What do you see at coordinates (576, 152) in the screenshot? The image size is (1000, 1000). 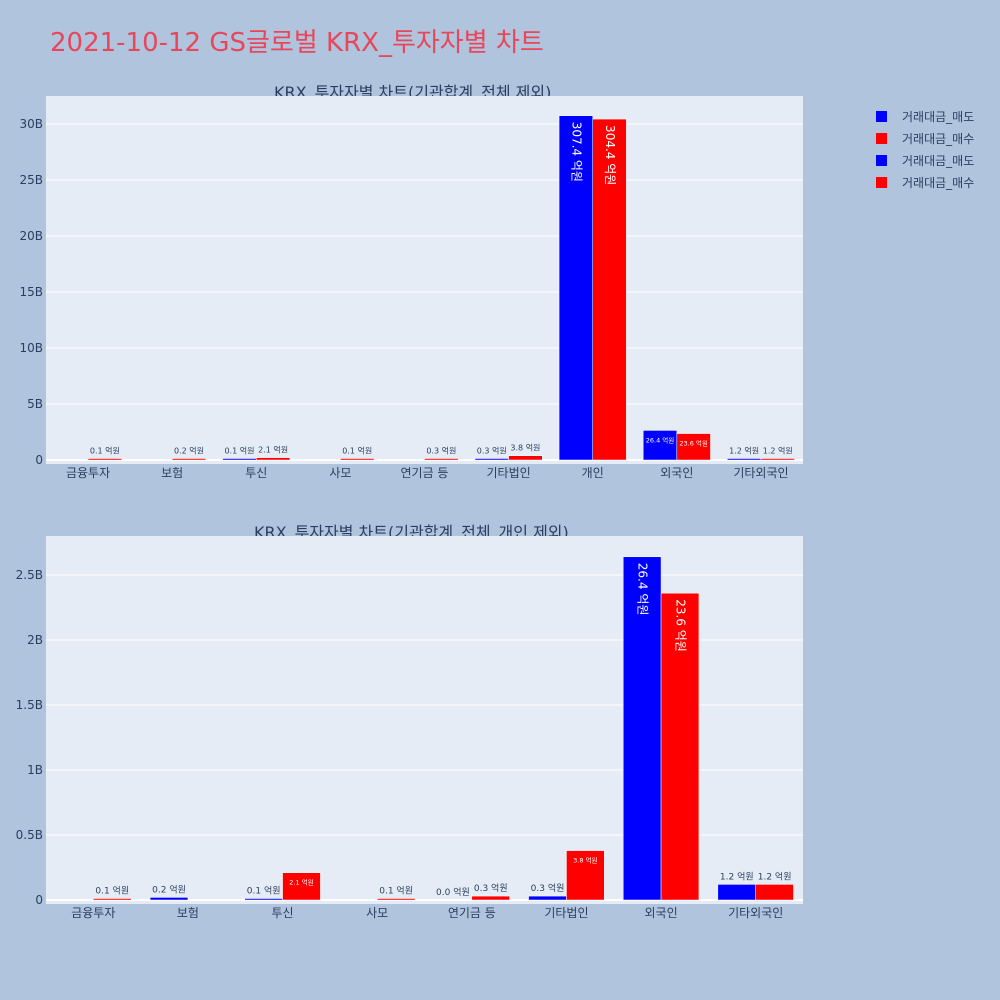 I see `data-label: 307.4 억원` at bounding box center [576, 152].